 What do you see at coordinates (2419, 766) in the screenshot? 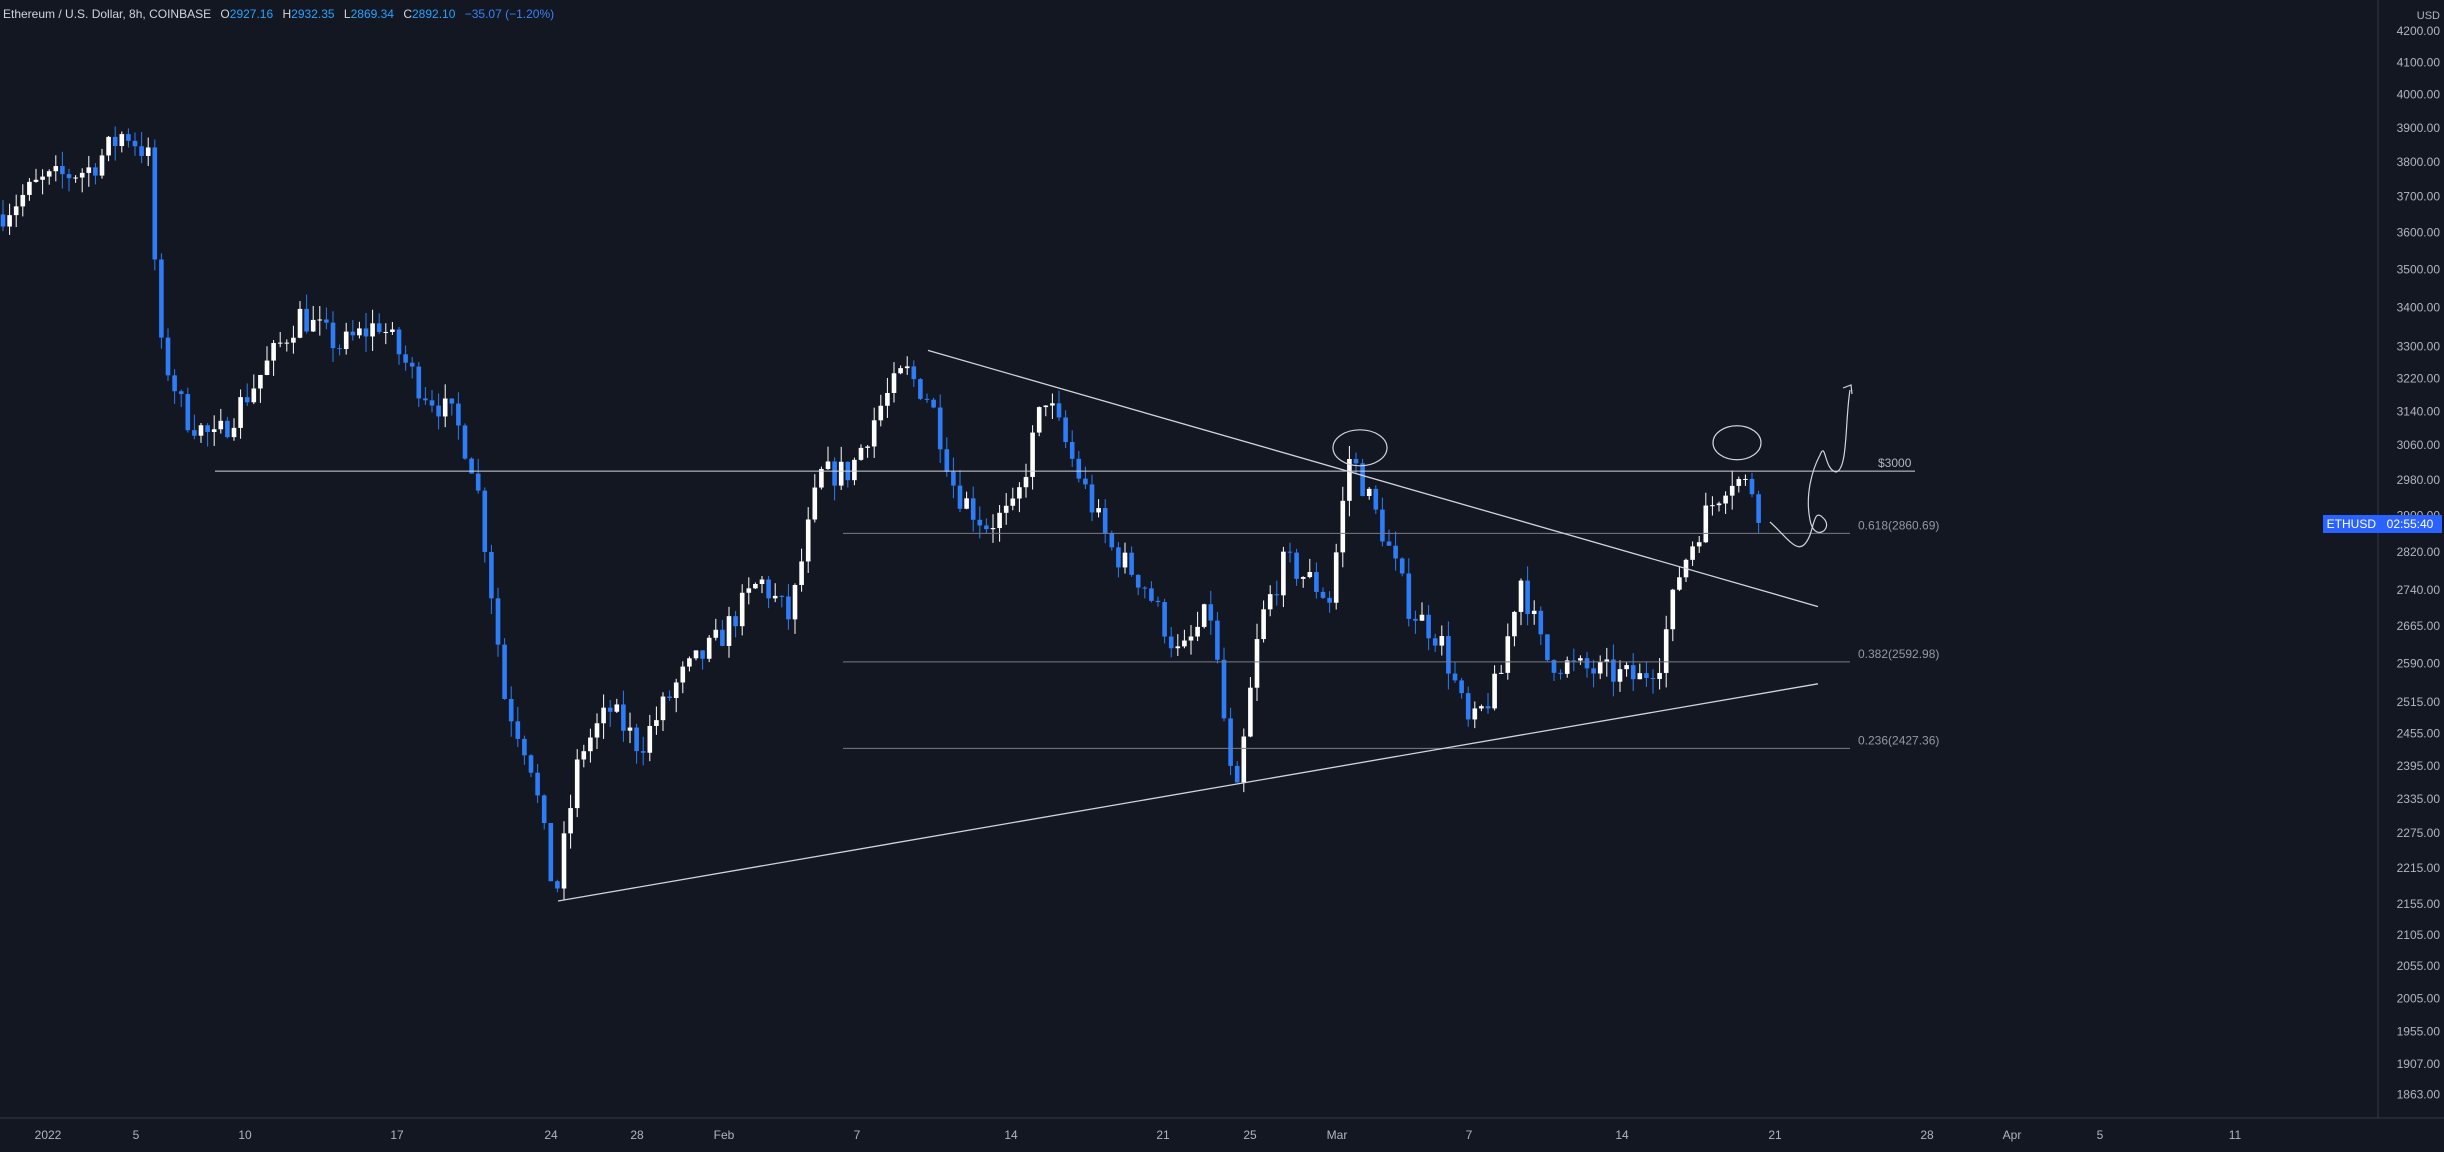
I see `price-tick-label: 2395.00` at bounding box center [2419, 766].